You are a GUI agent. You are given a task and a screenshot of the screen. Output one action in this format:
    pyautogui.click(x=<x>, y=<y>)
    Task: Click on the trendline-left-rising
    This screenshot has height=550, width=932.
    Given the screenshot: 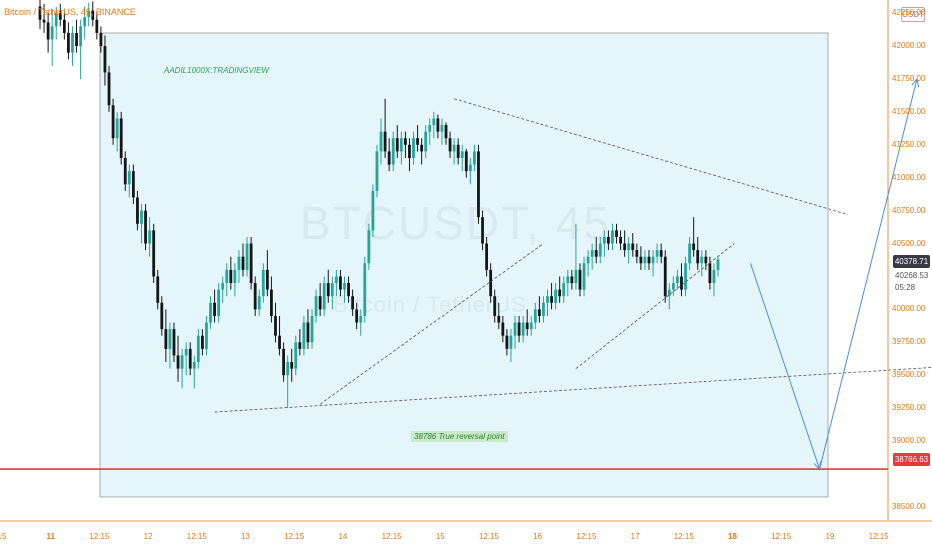 What is the action you would take?
    pyautogui.click(x=431, y=324)
    